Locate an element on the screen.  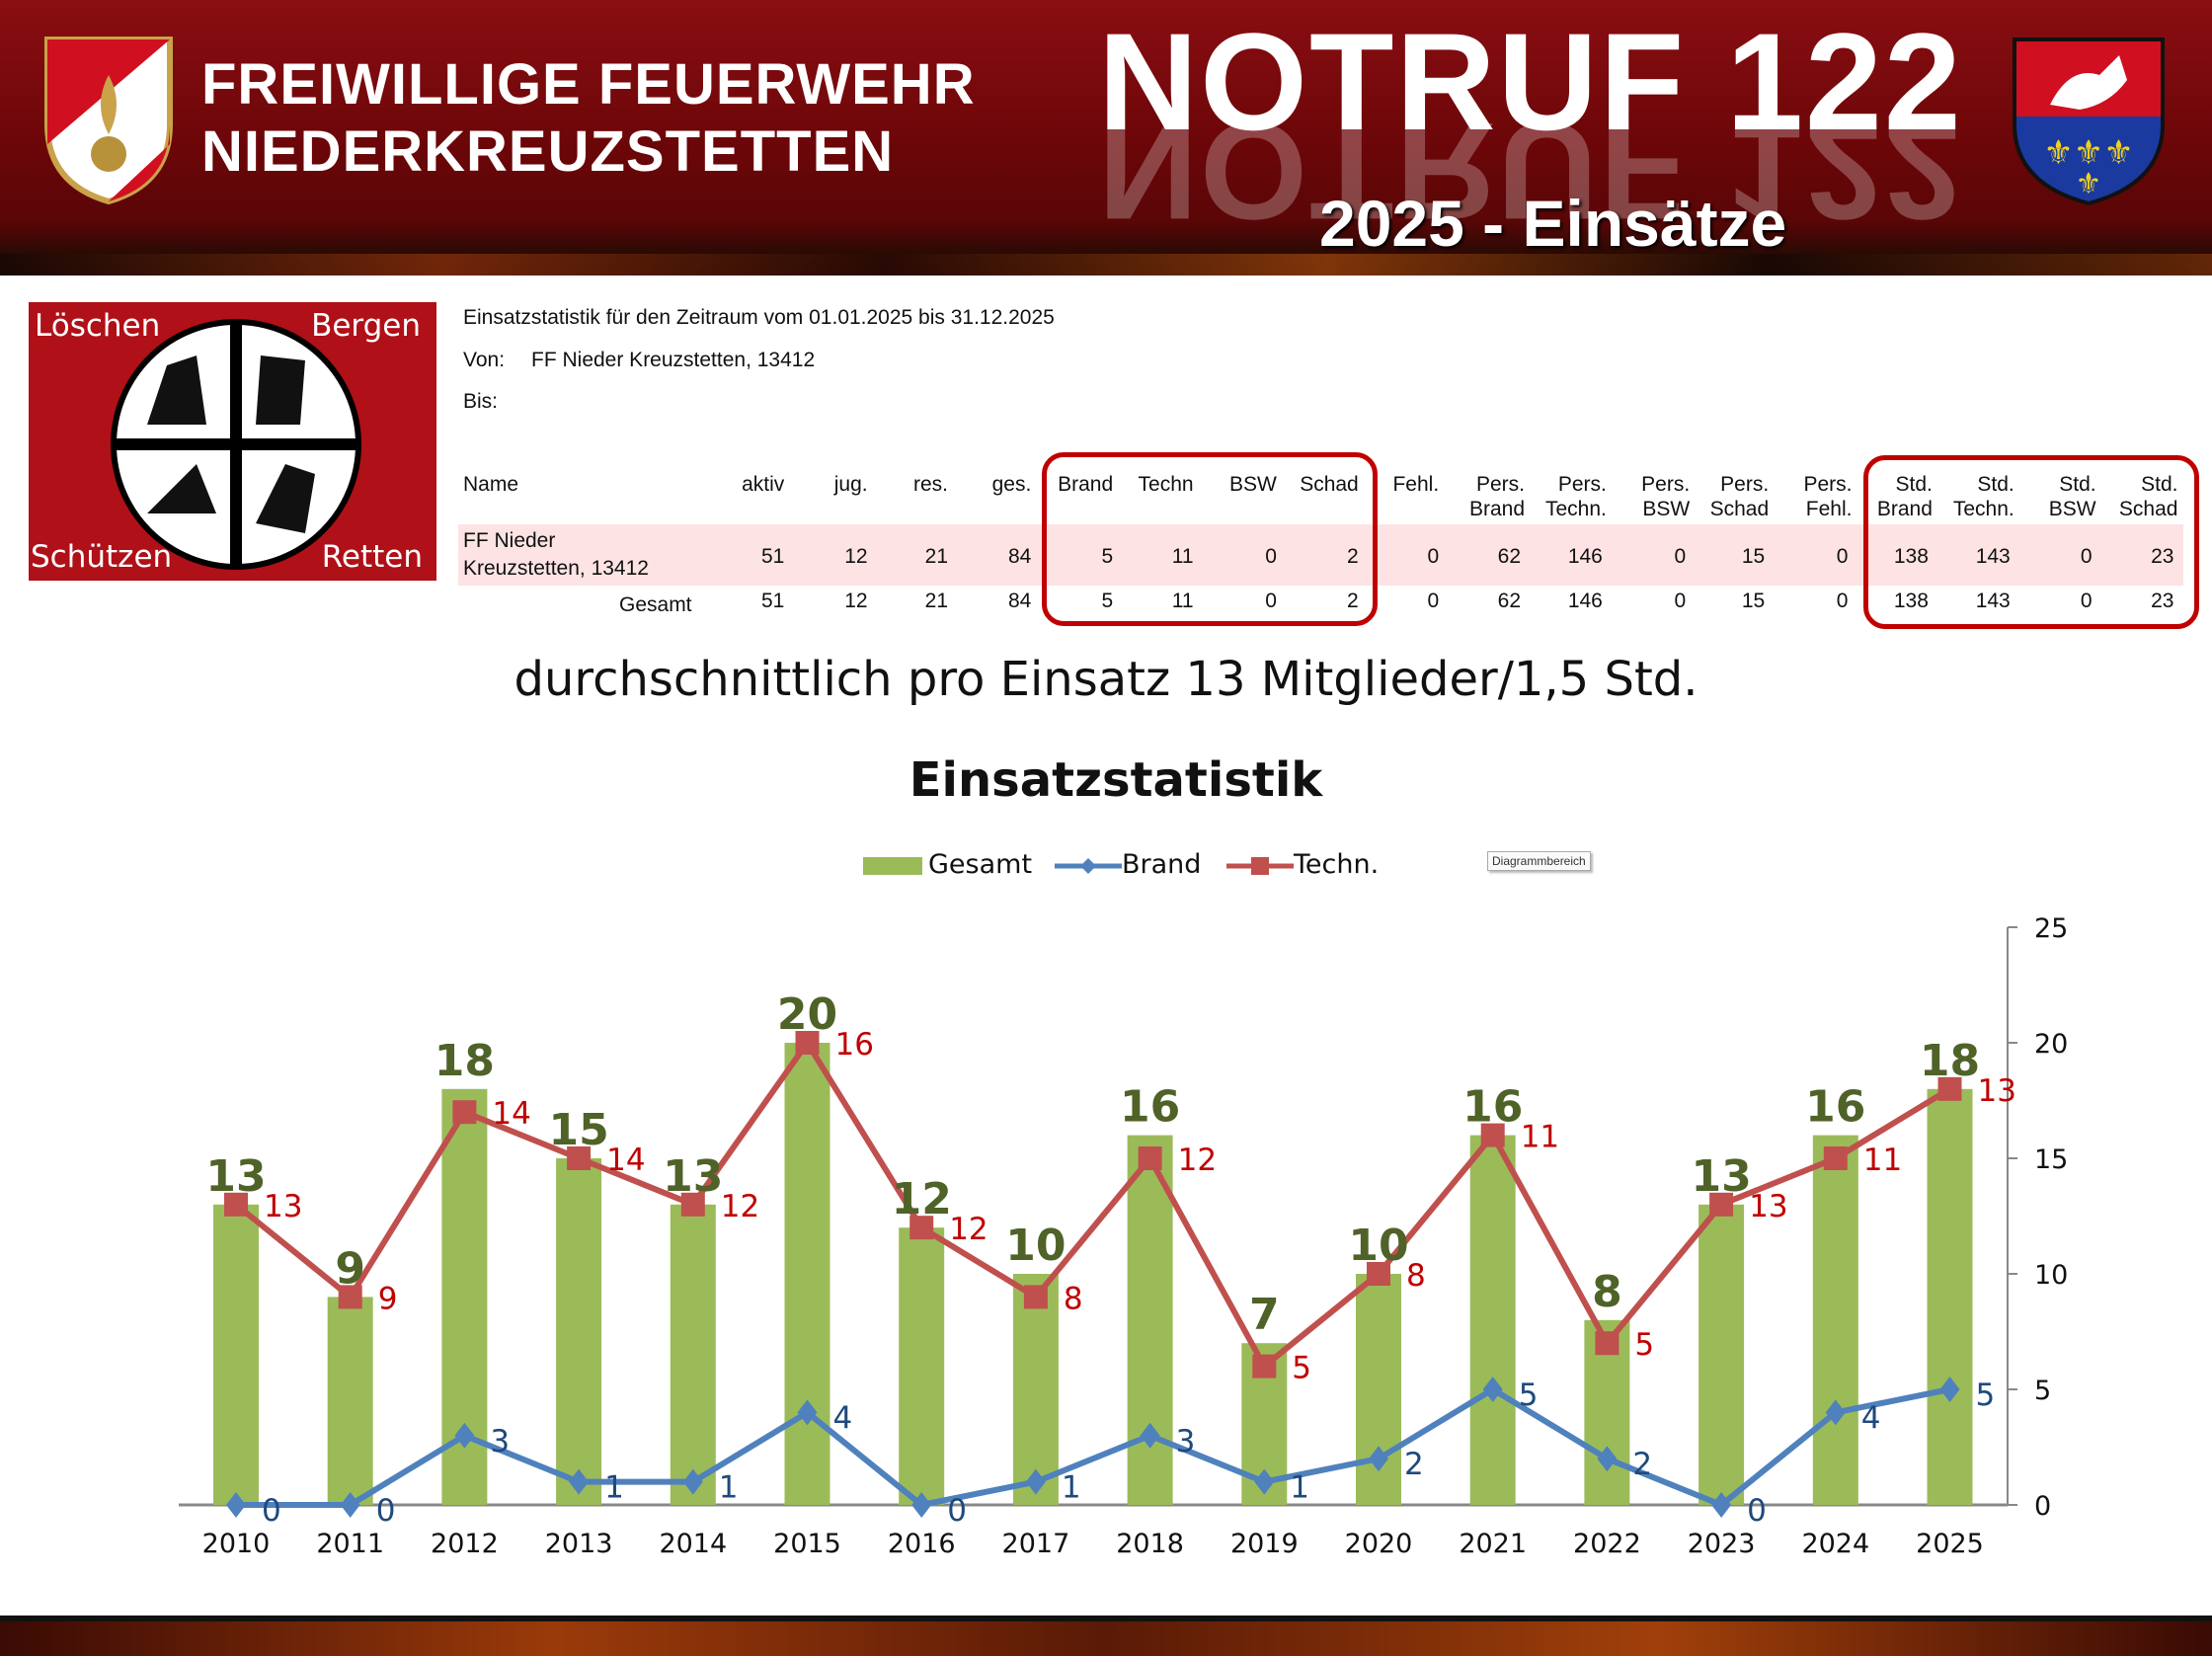
table-cell: 11 is located at coordinates (1182, 601).